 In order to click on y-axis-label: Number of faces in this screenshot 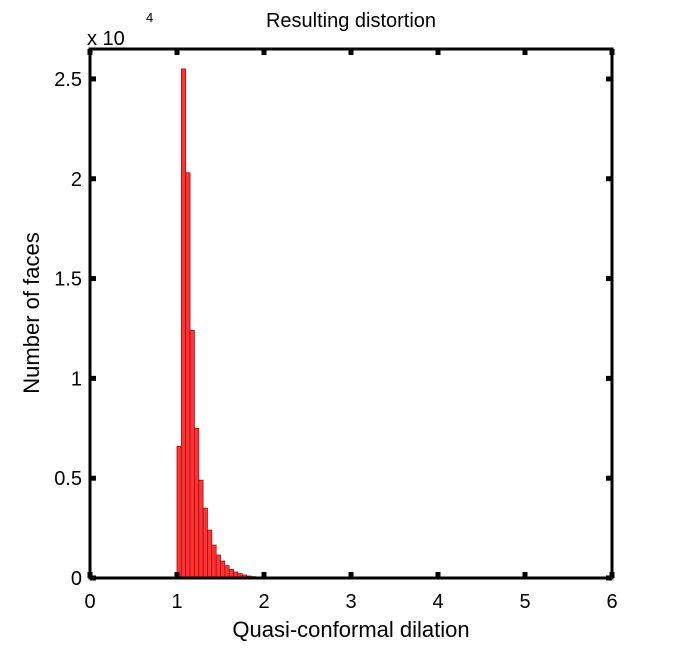, I will do `click(31, 312)`.